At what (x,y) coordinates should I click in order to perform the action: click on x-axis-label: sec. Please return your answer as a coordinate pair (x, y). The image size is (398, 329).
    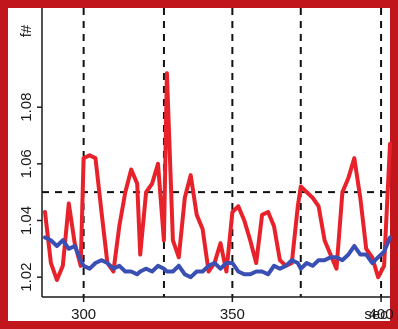
    Looking at the image, I should click on (376, 314).